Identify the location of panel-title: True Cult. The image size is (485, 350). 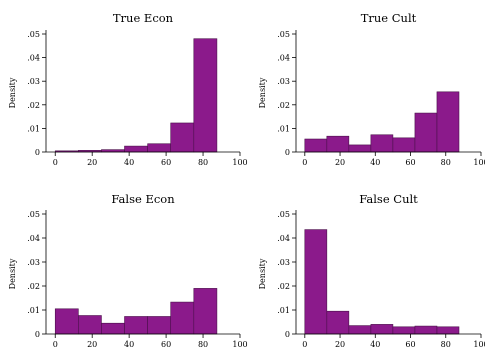
(389, 18).